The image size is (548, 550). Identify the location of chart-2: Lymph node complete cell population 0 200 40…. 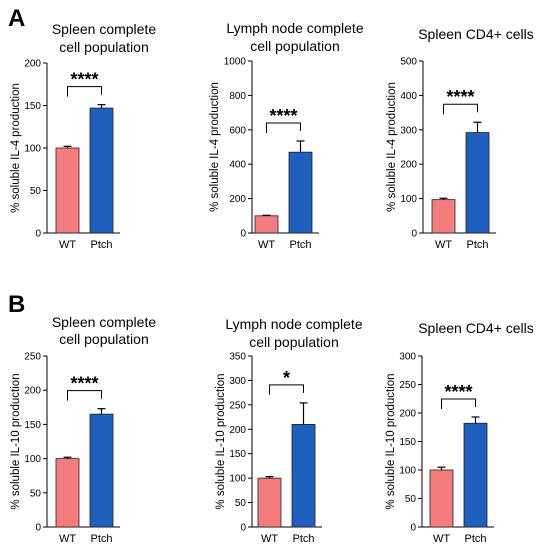
(286, 135).